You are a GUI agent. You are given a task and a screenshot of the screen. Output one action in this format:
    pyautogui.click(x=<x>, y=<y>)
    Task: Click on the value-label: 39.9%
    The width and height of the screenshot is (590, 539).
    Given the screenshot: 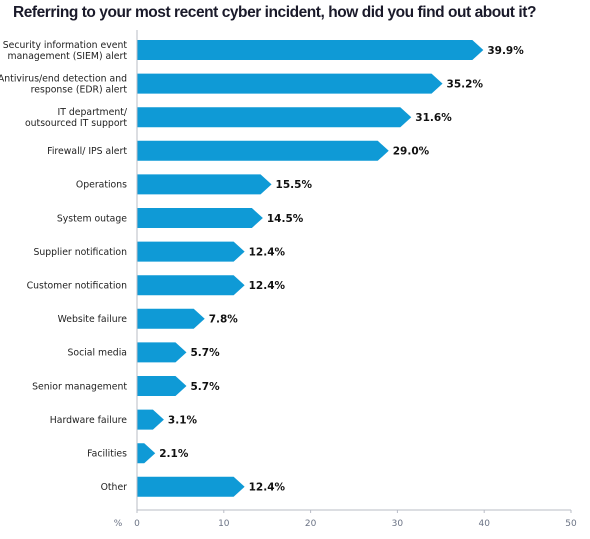 What is the action you would take?
    pyautogui.click(x=505, y=51)
    